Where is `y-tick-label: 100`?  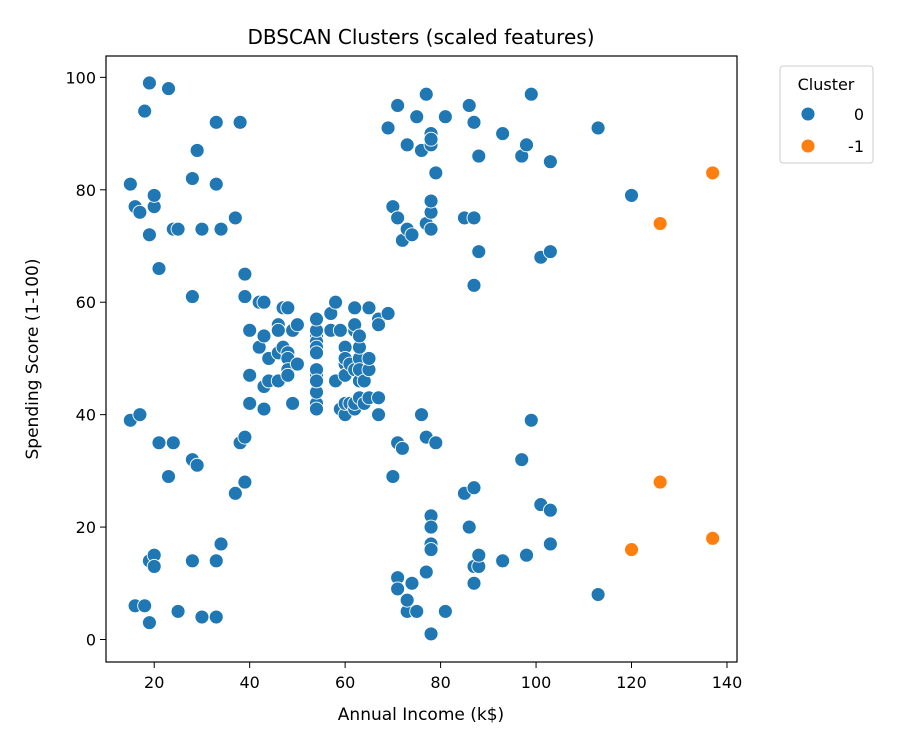
y-tick-label: 100 is located at coordinates (80, 77).